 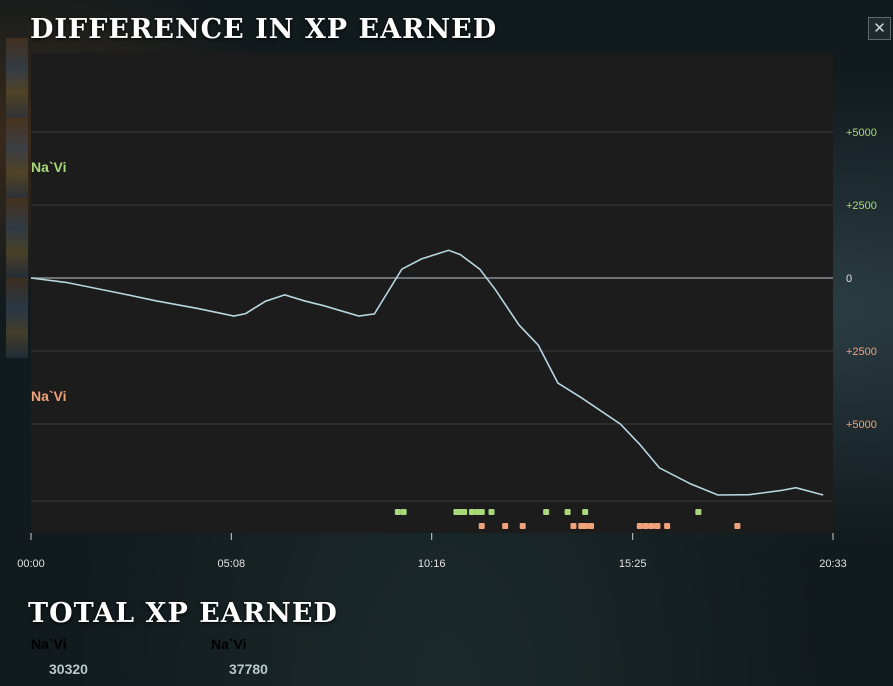 What do you see at coordinates (849, 279) in the screenshot?
I see `y-tick-label: 0` at bounding box center [849, 279].